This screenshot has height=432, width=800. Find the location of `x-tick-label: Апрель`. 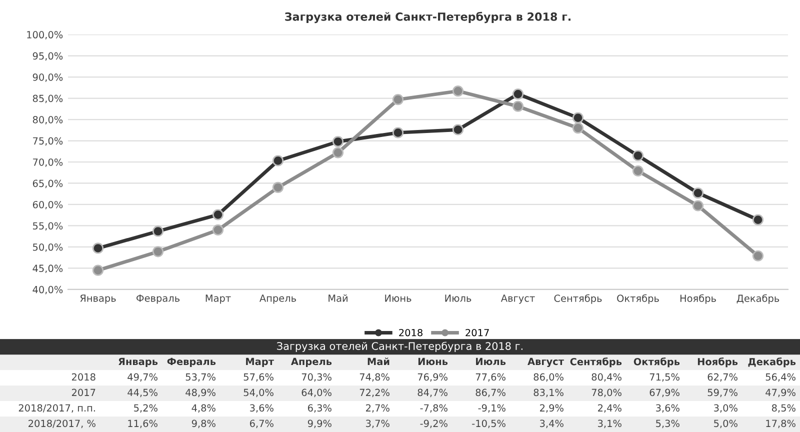

x-tick-label: Апрель is located at coordinates (278, 299).